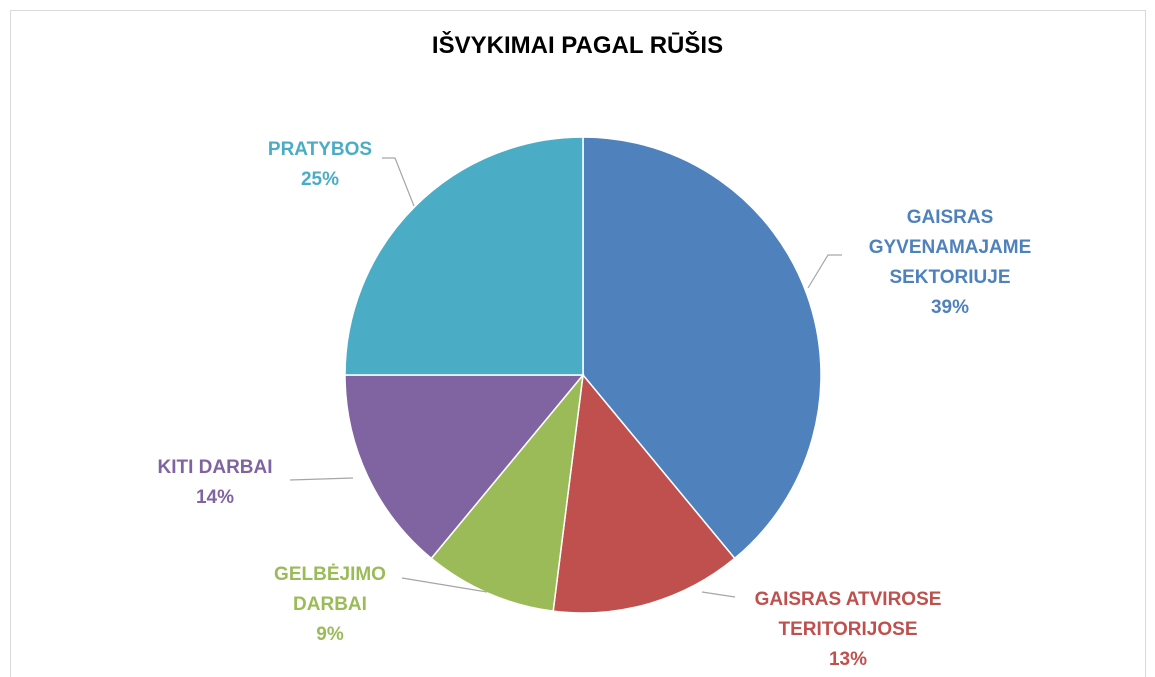 The image size is (1155, 677). I want to click on category-label: GAISRAS ATVIROSE TERITORIJOSE, so click(848, 614).